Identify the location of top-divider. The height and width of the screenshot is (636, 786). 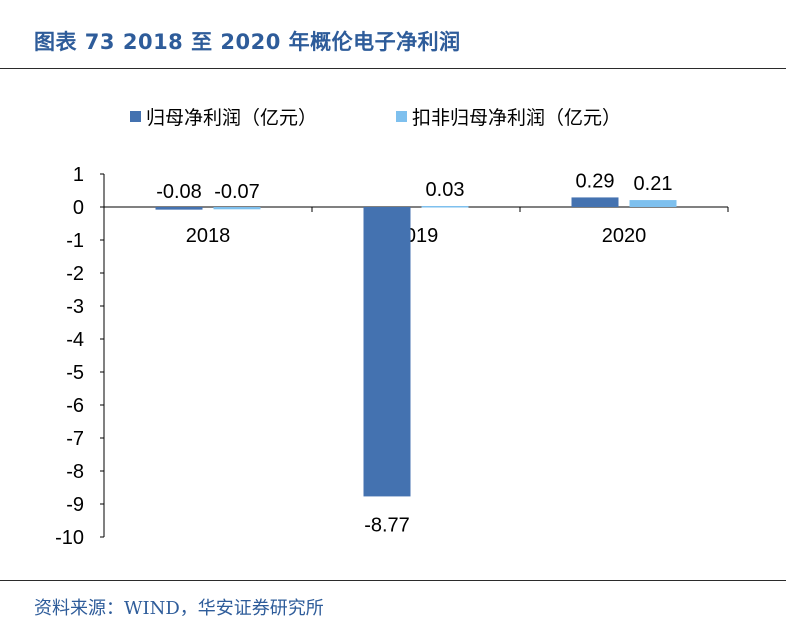
(393, 68).